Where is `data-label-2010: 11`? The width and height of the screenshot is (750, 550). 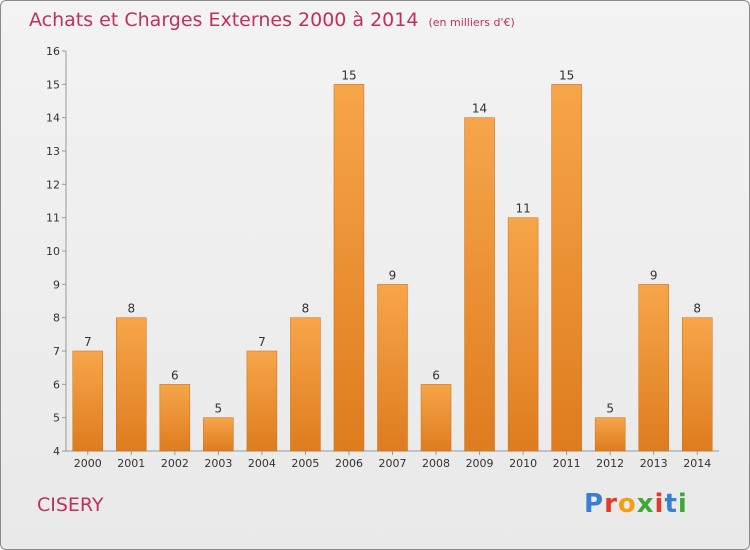
data-label-2010: 11 is located at coordinates (522, 209).